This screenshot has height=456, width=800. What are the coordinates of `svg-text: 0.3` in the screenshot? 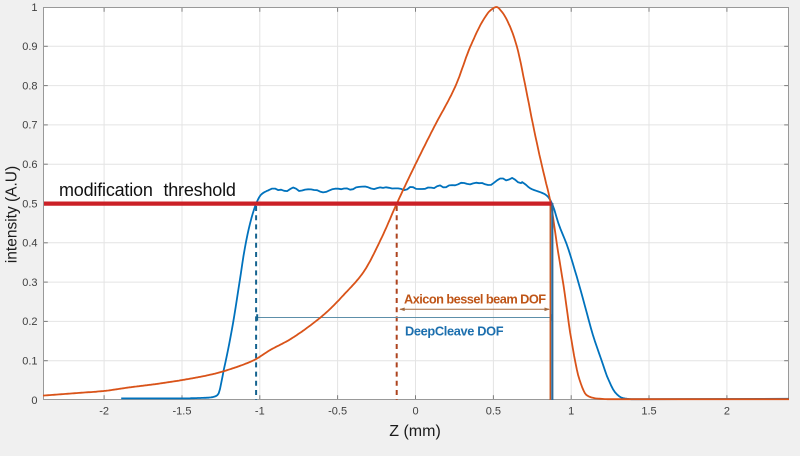 It's located at (29, 283).